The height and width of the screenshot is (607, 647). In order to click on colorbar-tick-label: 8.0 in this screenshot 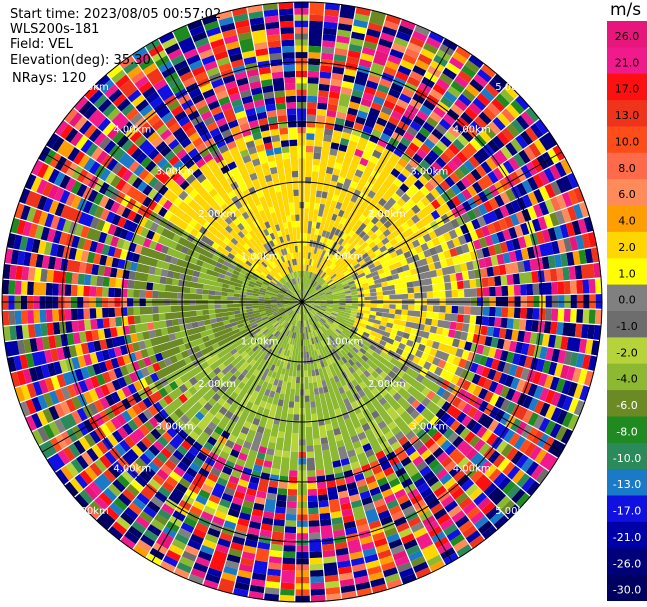, I will do `click(627, 168)`.